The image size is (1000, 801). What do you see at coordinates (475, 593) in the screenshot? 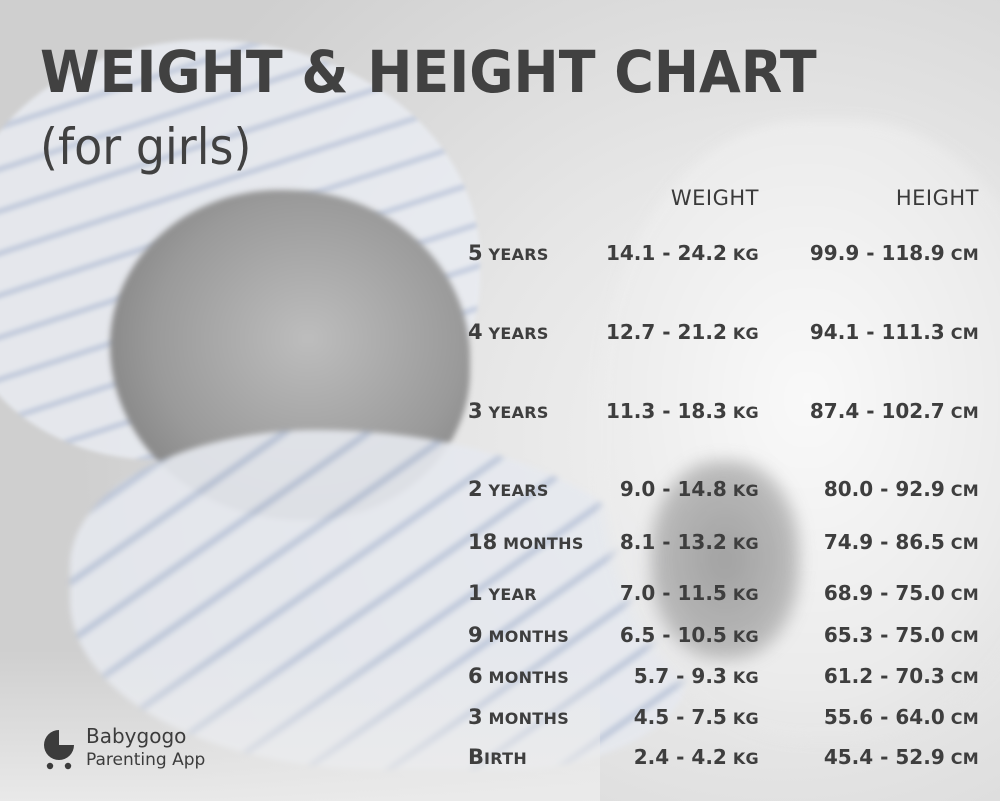
I see `age-label-initial: 1` at bounding box center [475, 593].